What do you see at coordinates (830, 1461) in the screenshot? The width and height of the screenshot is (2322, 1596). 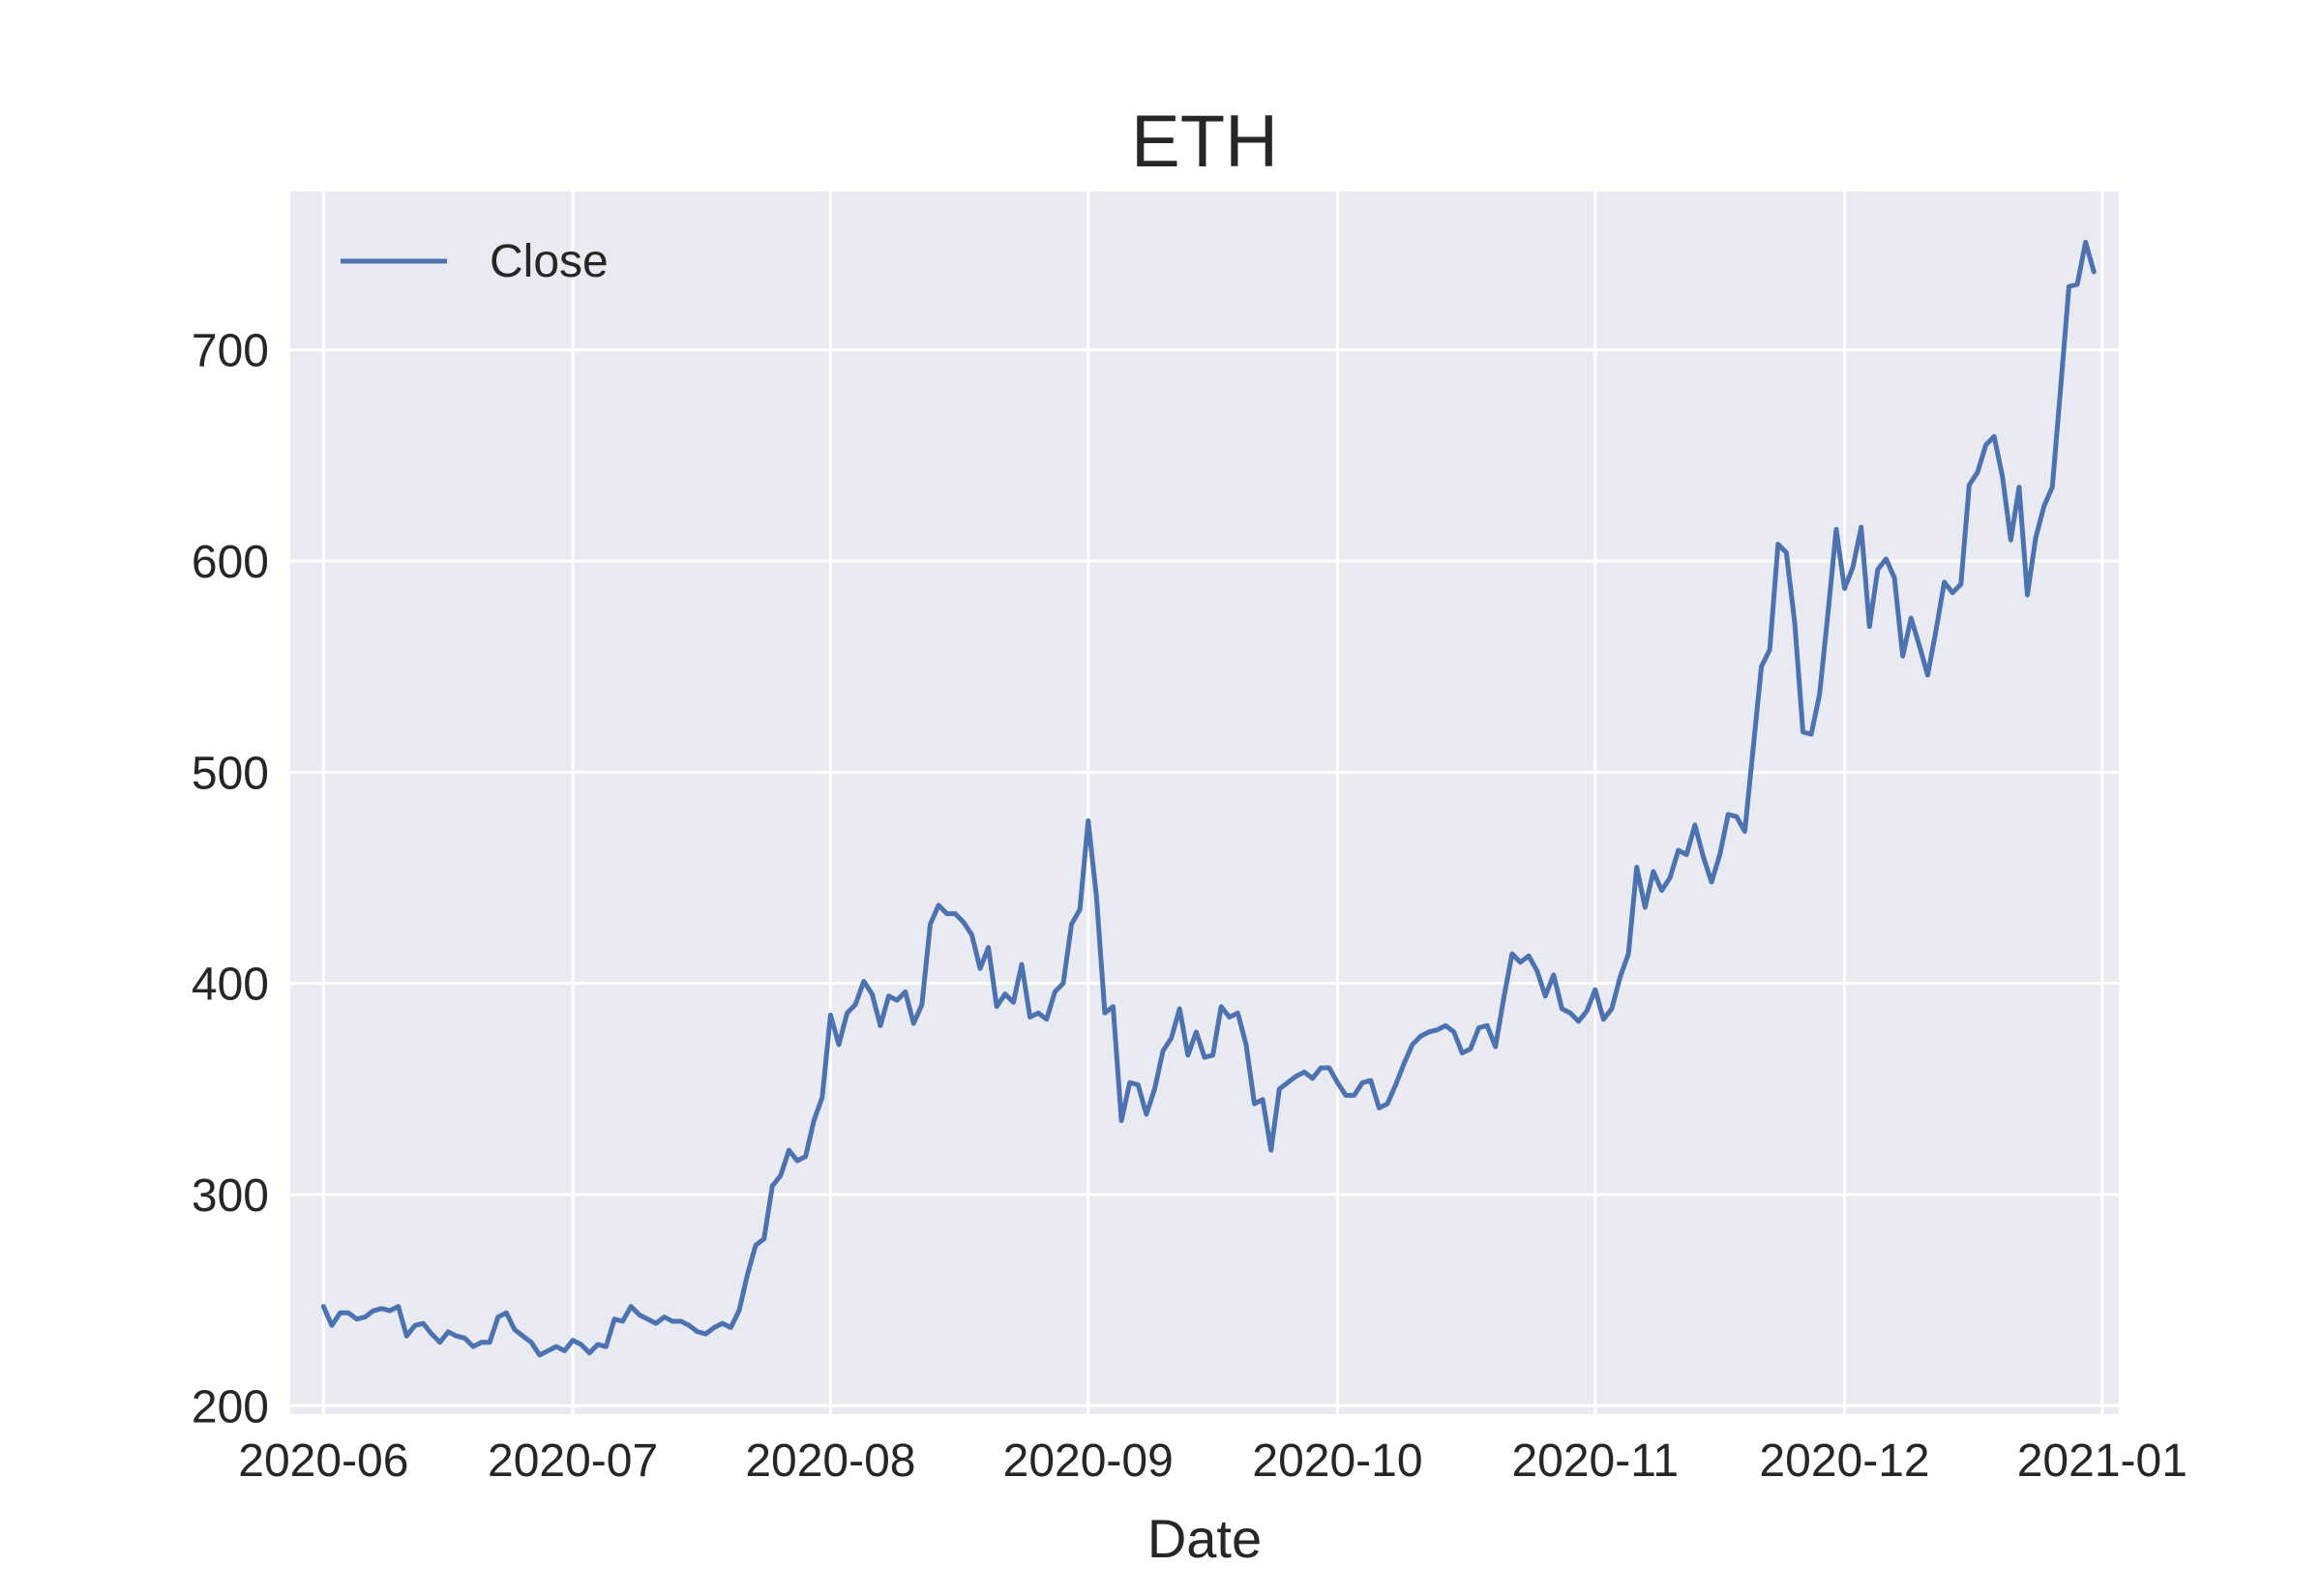 I see `x-tick-label: 2020-08` at bounding box center [830, 1461].